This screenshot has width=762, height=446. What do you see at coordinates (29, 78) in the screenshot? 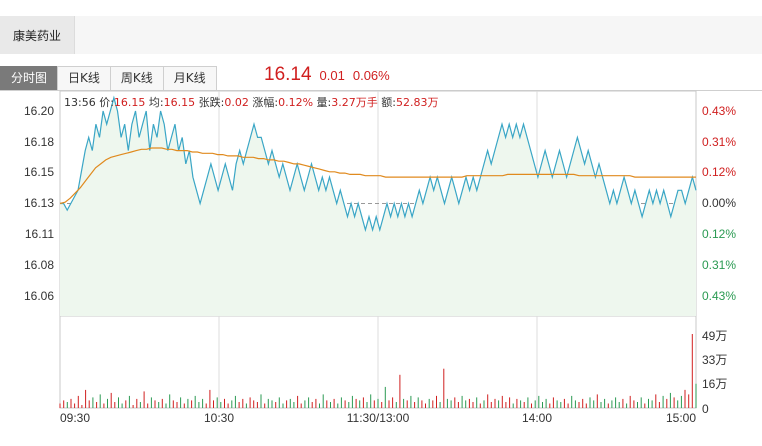
I see `tab-intraday: 分时图` at bounding box center [29, 78].